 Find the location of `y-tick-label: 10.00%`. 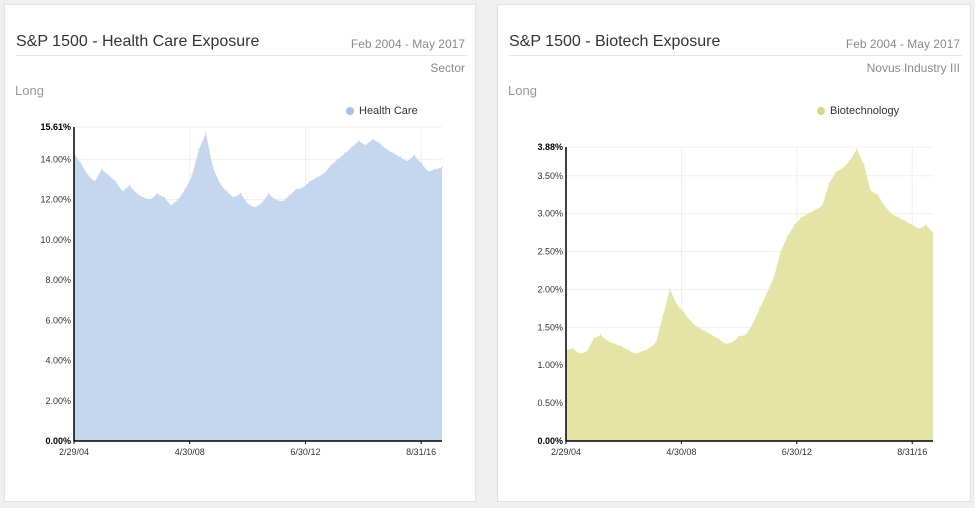

y-tick-label: 10.00% is located at coordinates (55, 240).